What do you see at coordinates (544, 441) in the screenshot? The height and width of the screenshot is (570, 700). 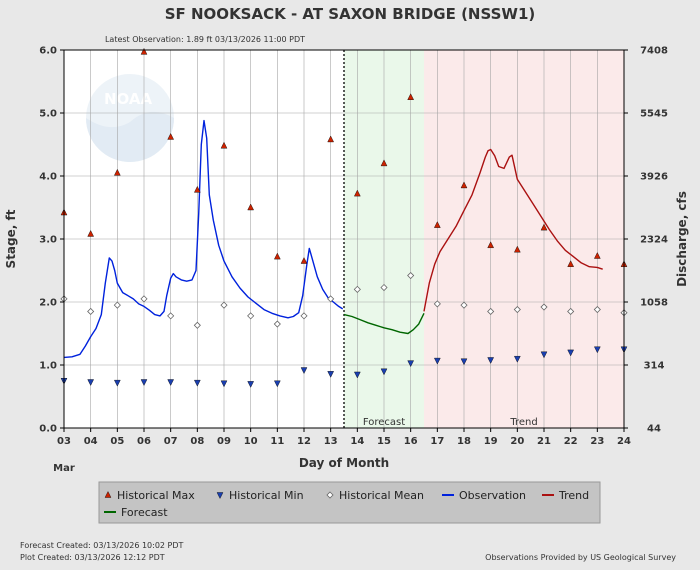 I see `x-tick-label: 21` at bounding box center [544, 441].